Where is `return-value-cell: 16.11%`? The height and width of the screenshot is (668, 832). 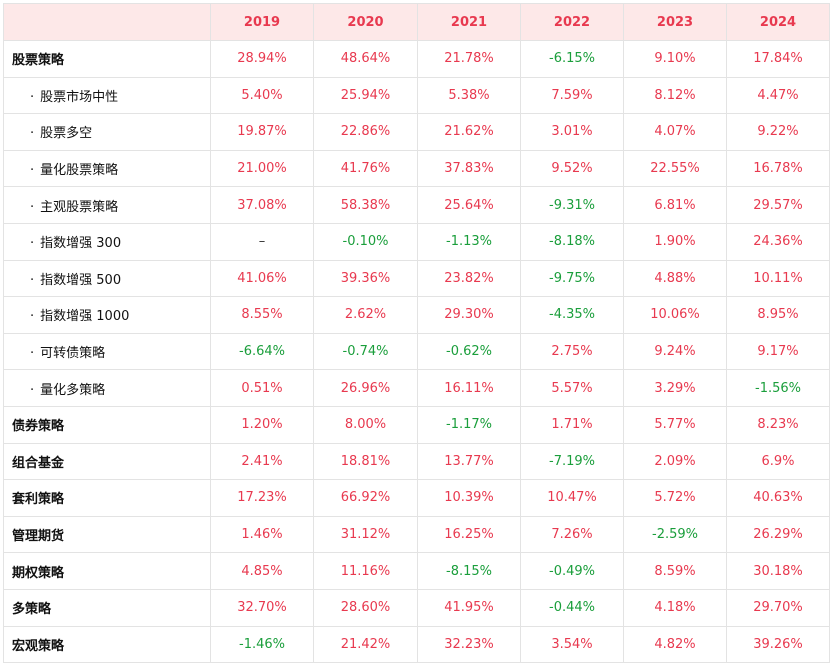
return-value-cell: 16.11% is located at coordinates (469, 388).